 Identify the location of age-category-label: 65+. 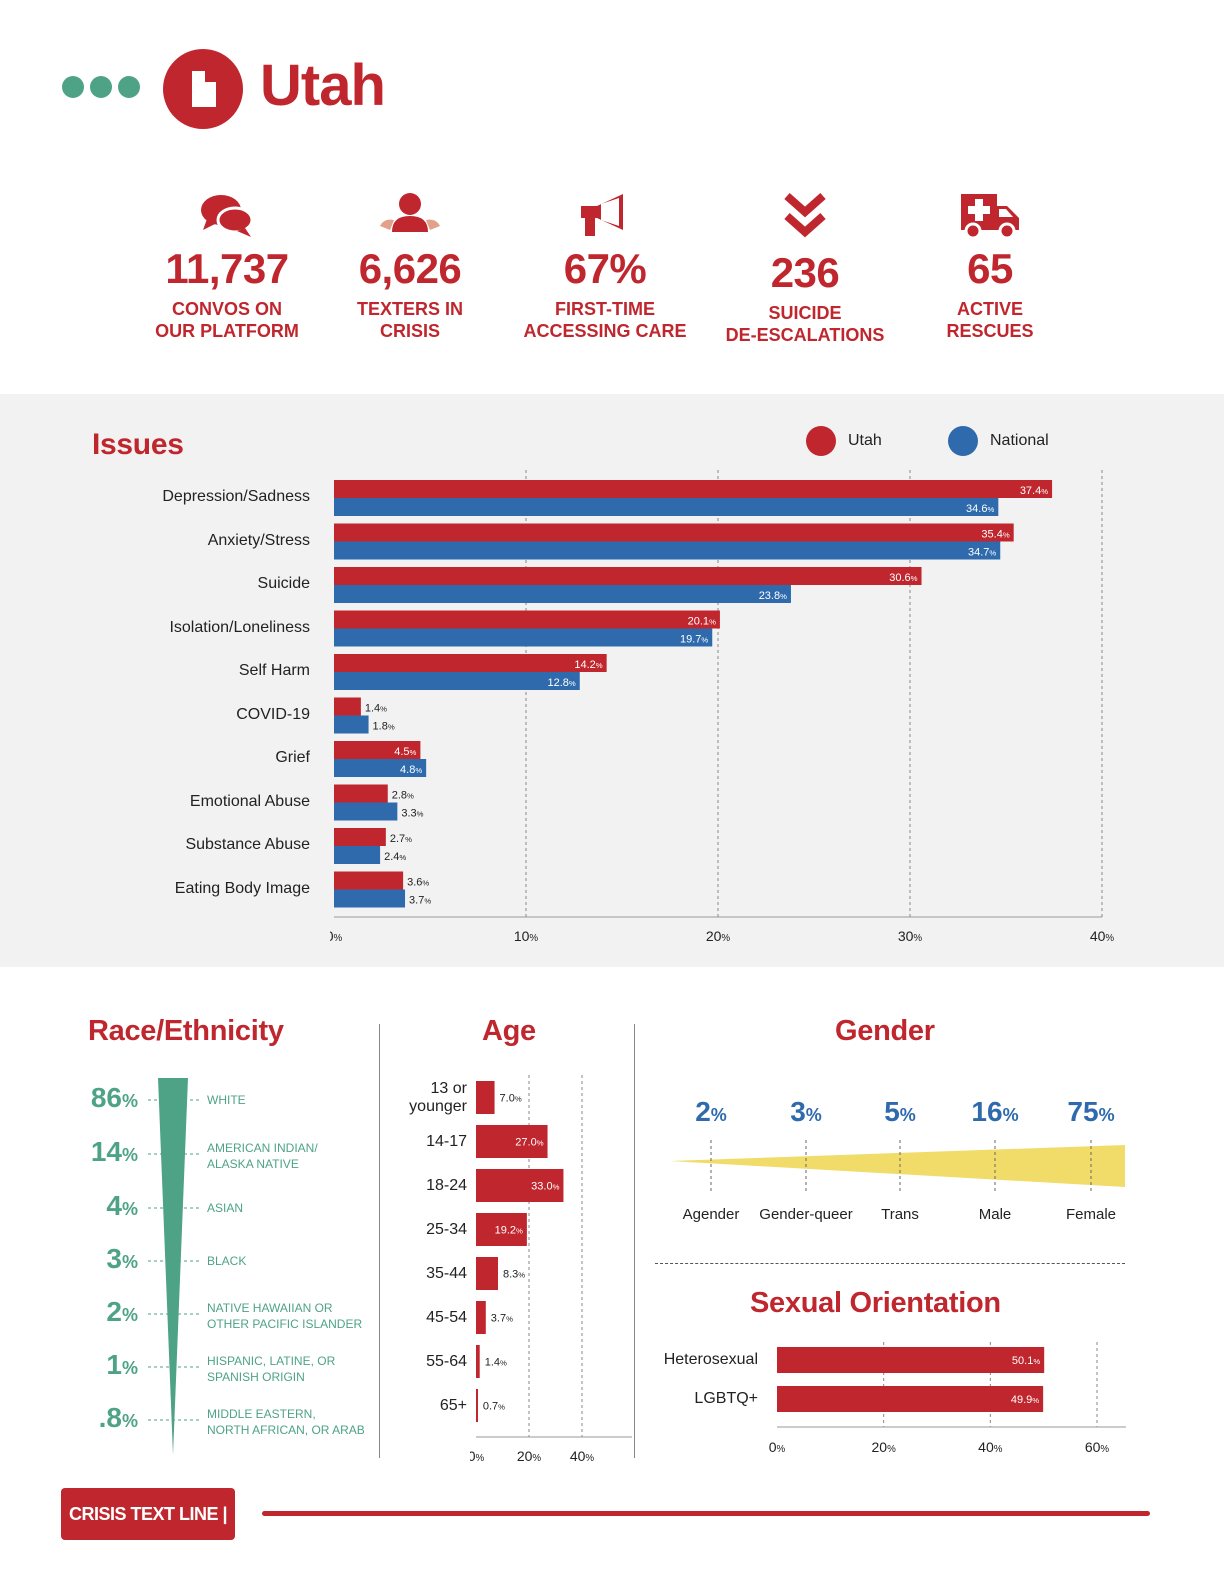
(453, 1406).